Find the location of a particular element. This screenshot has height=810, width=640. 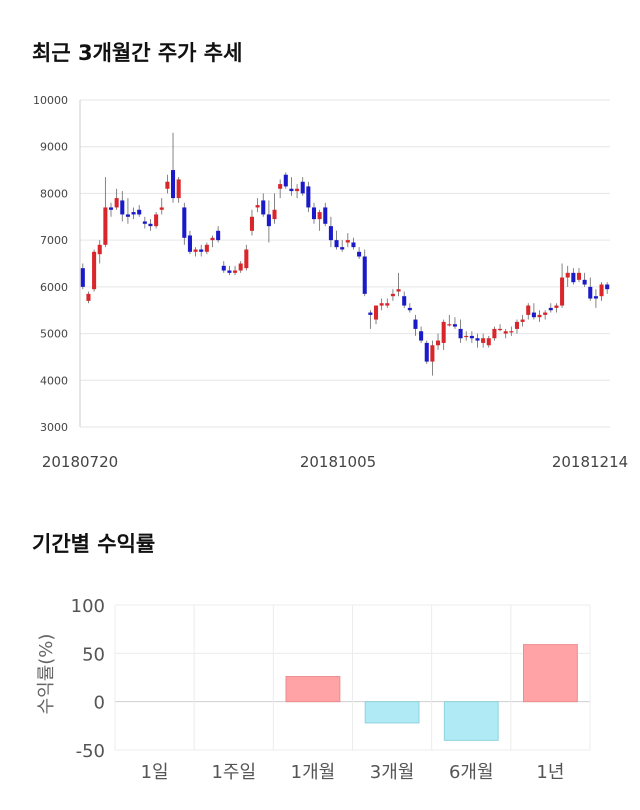

price-trend-title: 최근 3개월간 주가 추세 is located at coordinates (137, 53).